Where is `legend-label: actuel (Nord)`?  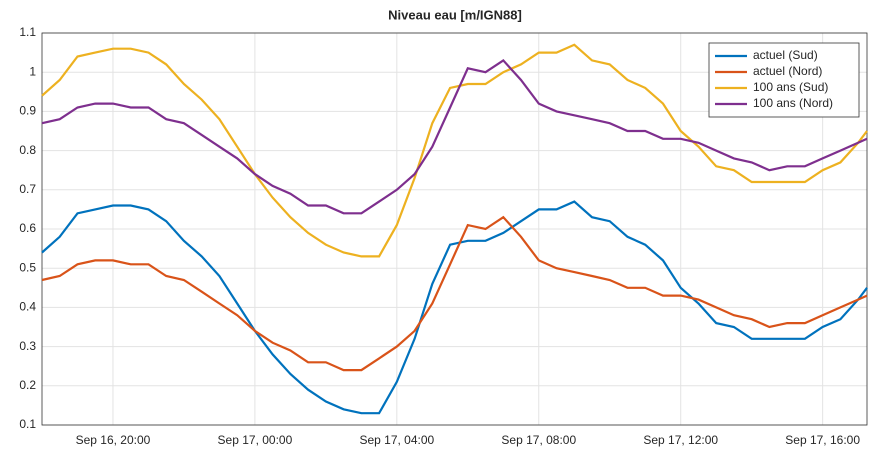
legend-label: actuel (Nord) is located at coordinates (787, 71).